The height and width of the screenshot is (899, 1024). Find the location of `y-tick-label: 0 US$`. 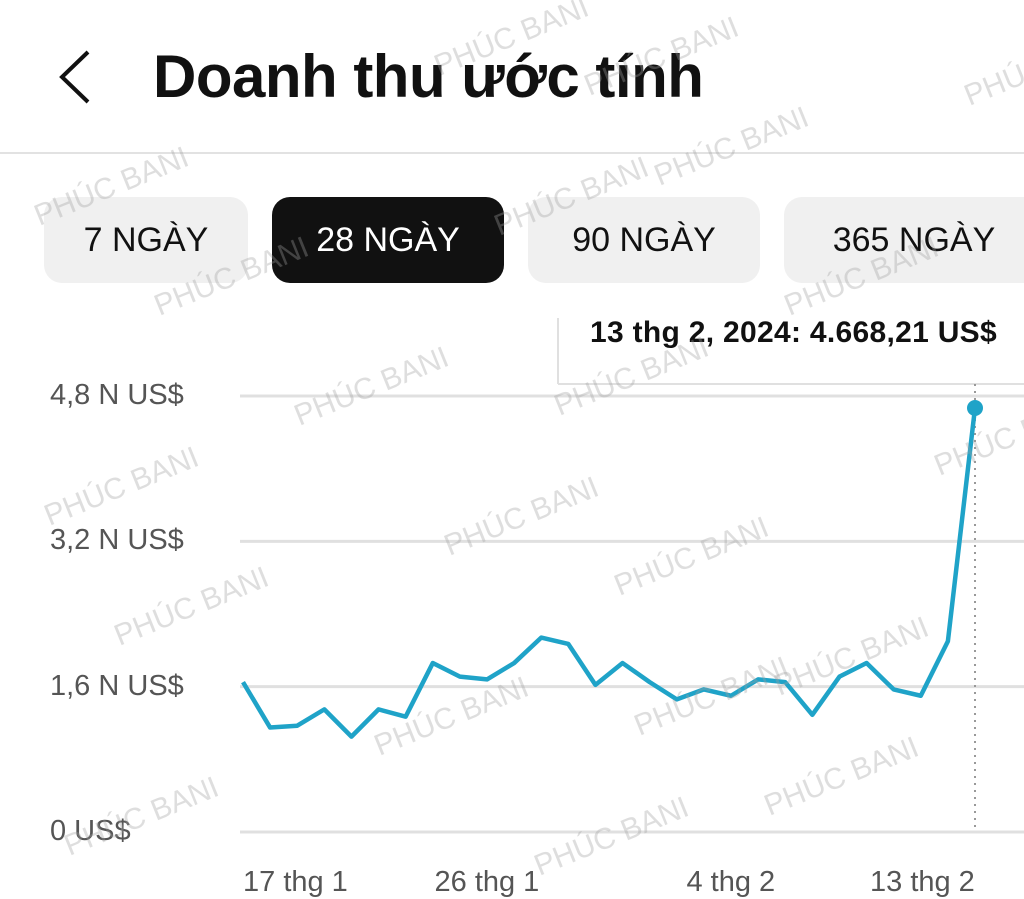

y-tick-label: 0 US$ is located at coordinates (90, 831).